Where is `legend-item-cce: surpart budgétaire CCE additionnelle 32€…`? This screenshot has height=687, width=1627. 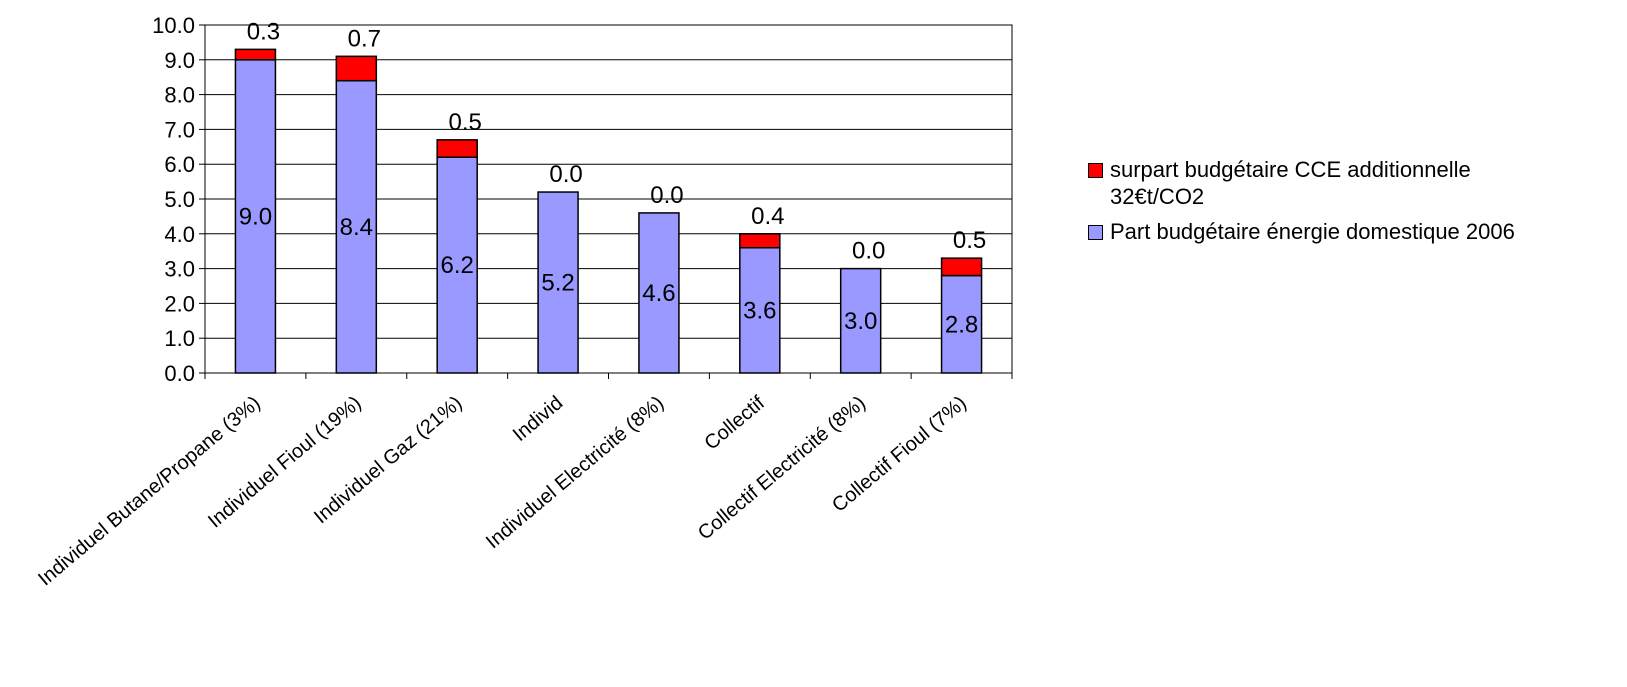 legend-item-cce: surpart budgétaire CCE additionnelle 32€… is located at coordinates (1301, 183).